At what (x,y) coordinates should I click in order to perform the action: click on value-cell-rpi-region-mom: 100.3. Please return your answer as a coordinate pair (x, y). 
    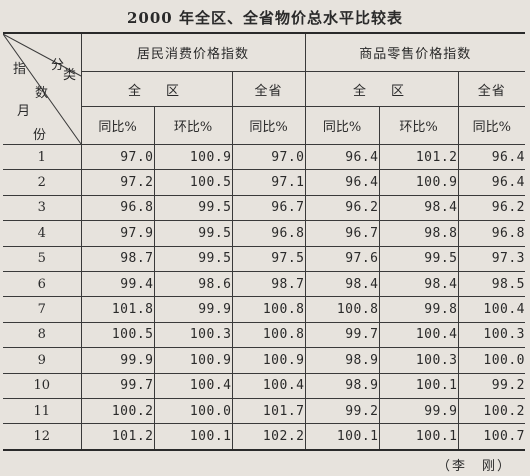
    Looking at the image, I should click on (418, 360).